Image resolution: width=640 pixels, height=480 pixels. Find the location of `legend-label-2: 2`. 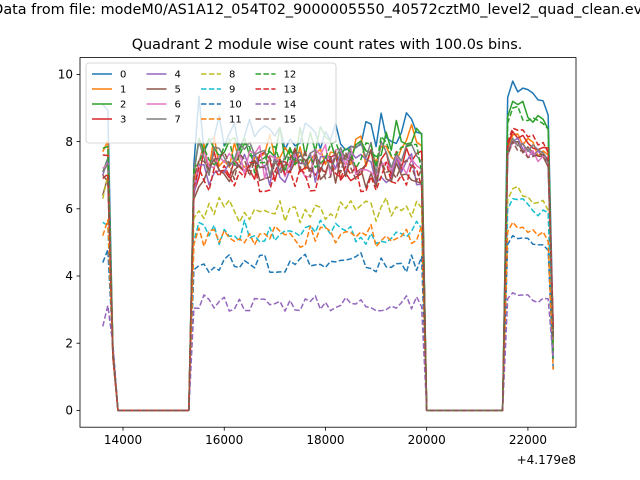

legend-label-2: 2 is located at coordinates (123, 105).